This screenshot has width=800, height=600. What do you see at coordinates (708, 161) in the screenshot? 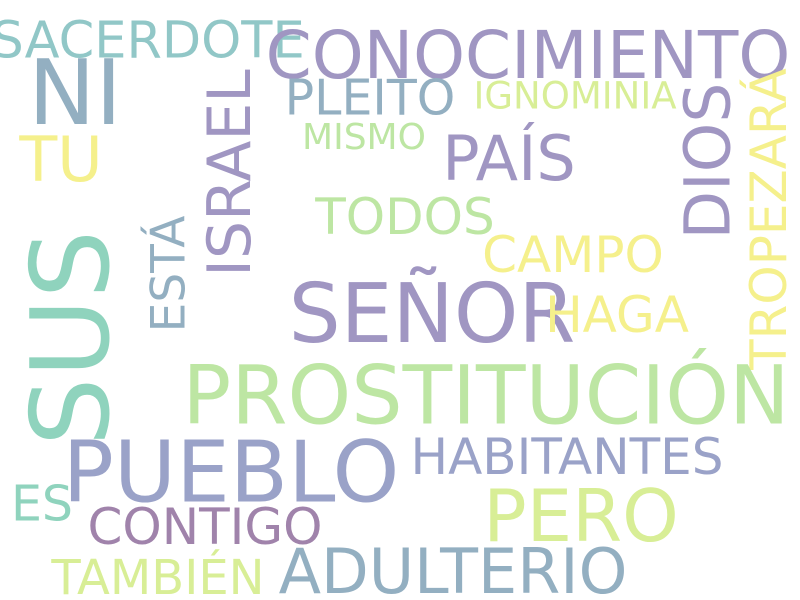
I see `word-dios: DIOS` at bounding box center [708, 161].